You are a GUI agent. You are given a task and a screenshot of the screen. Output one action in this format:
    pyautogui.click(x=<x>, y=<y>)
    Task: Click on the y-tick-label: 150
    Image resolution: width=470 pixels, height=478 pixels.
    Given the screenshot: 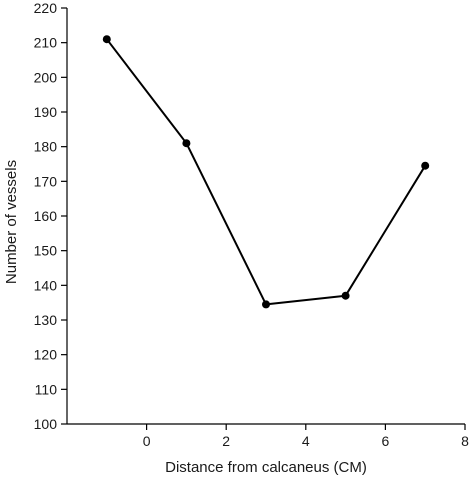 What is the action you would take?
    pyautogui.click(x=46, y=251)
    